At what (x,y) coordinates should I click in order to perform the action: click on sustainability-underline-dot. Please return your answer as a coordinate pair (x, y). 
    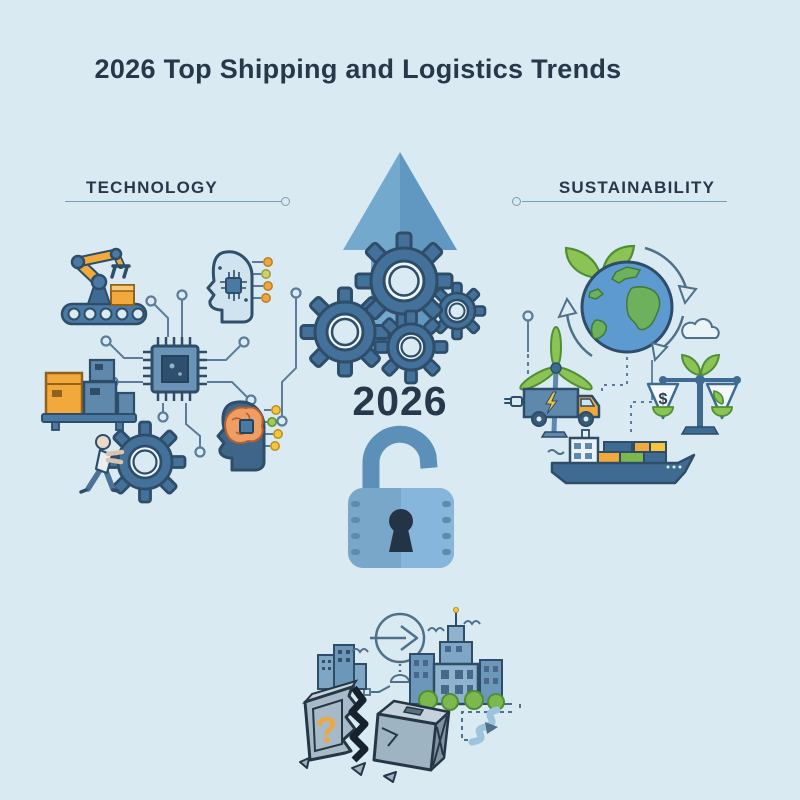
    Looking at the image, I should click on (516, 201).